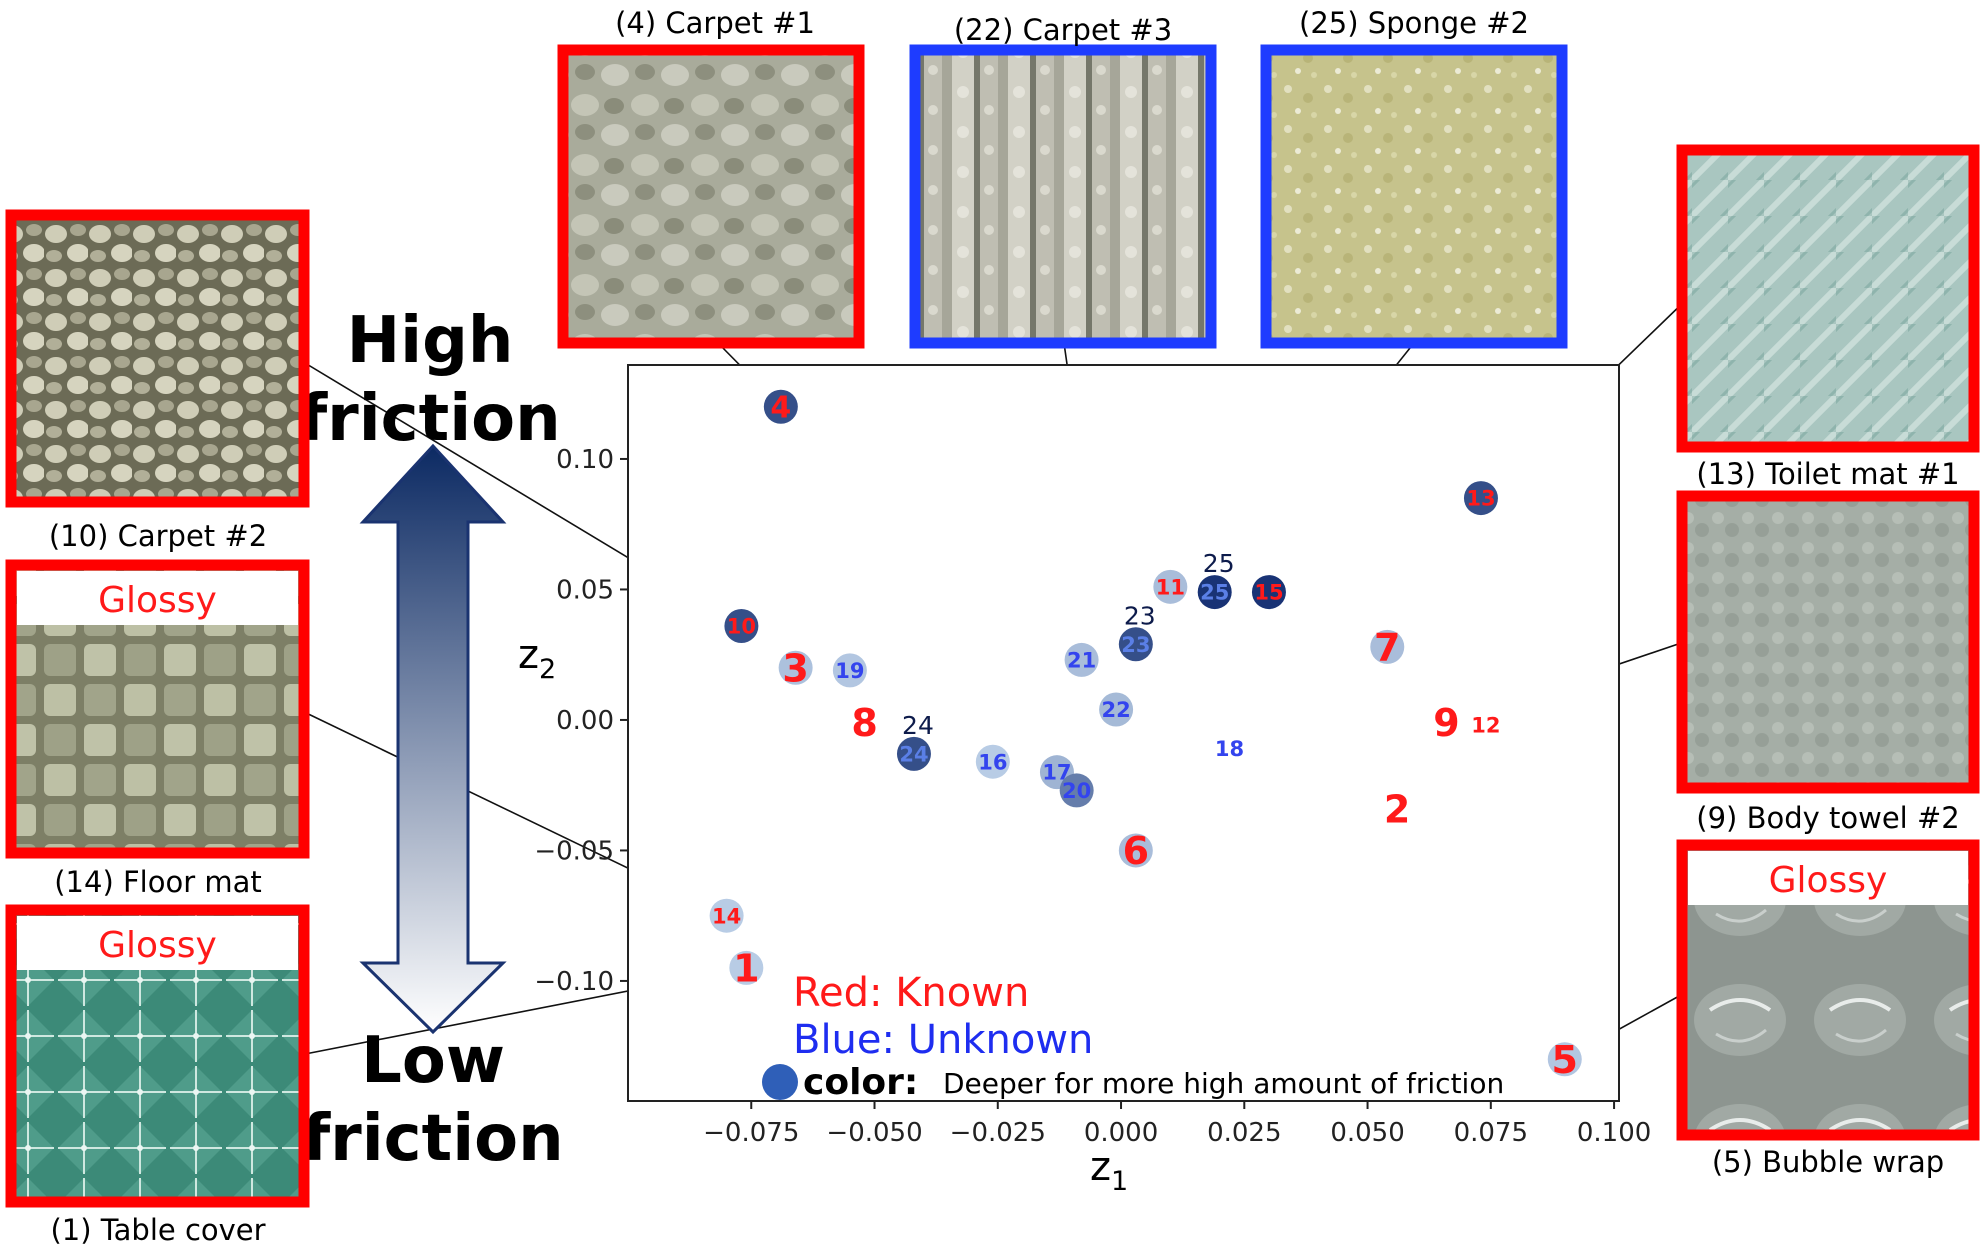 This screenshot has width=1984, height=1244. I want to click on sample-caption: (10) Carpet #2, so click(158, 536).